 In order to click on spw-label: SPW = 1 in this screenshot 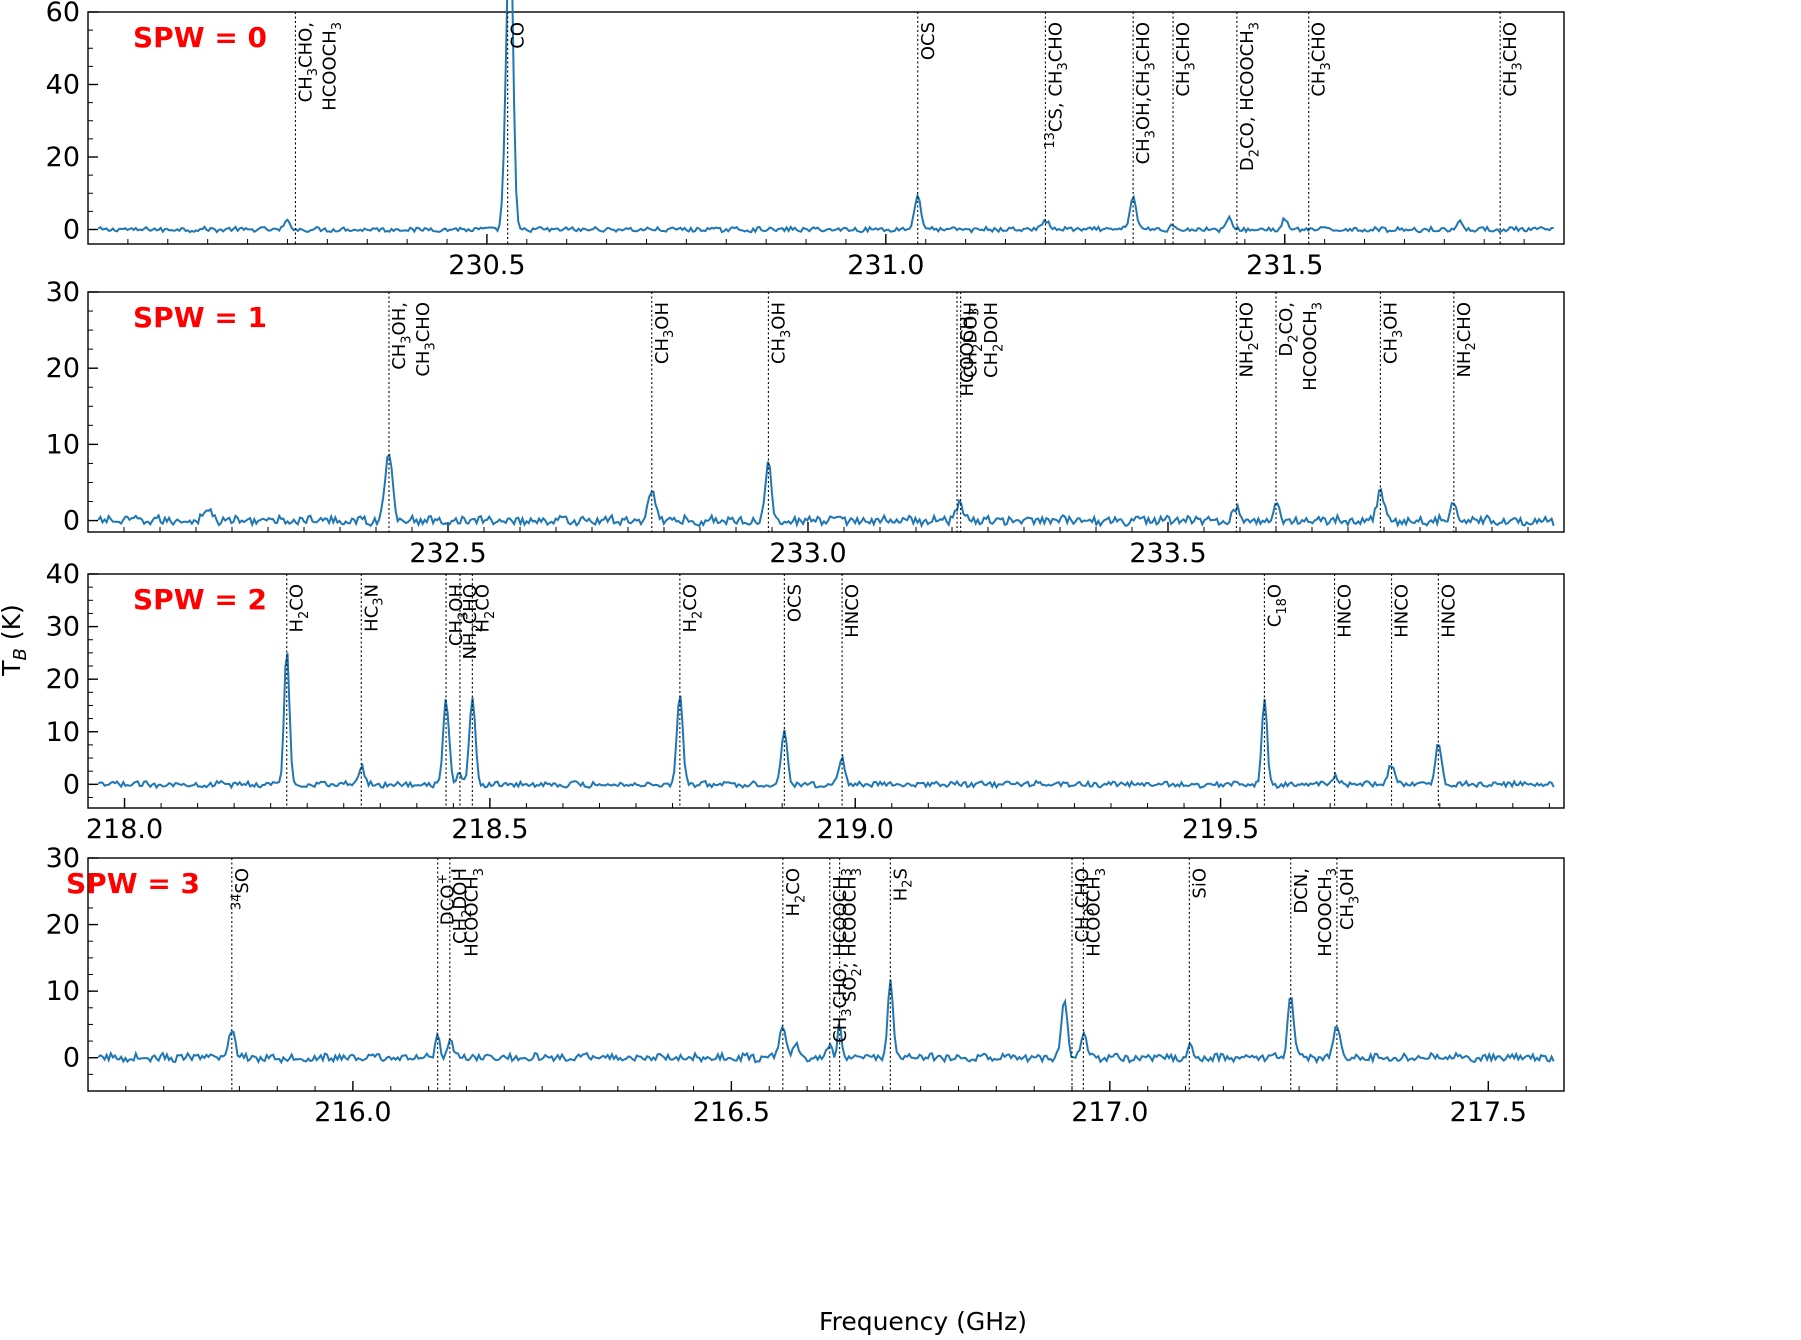, I will do `click(200, 317)`.